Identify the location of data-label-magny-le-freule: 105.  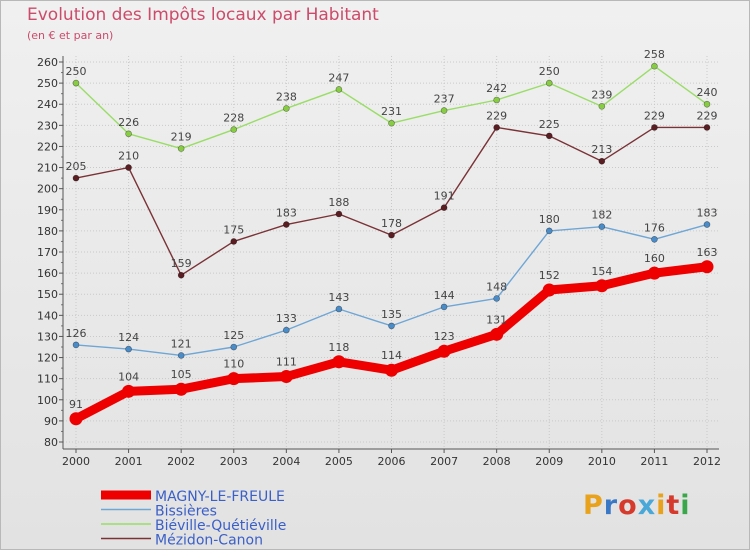
(181, 374).